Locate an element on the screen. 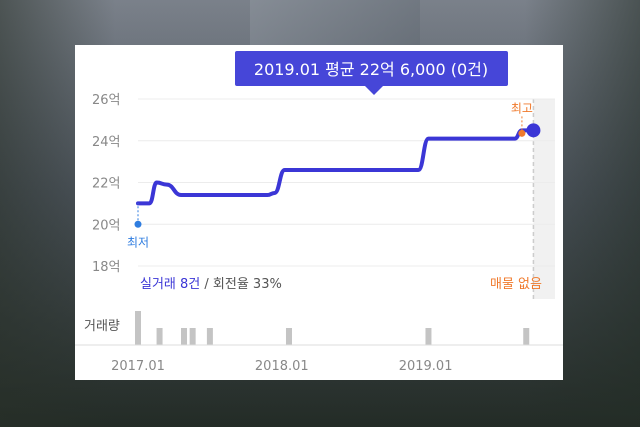 This screenshot has height=427, width=640. turnover-rate: 회전율 33% is located at coordinates (247, 284).